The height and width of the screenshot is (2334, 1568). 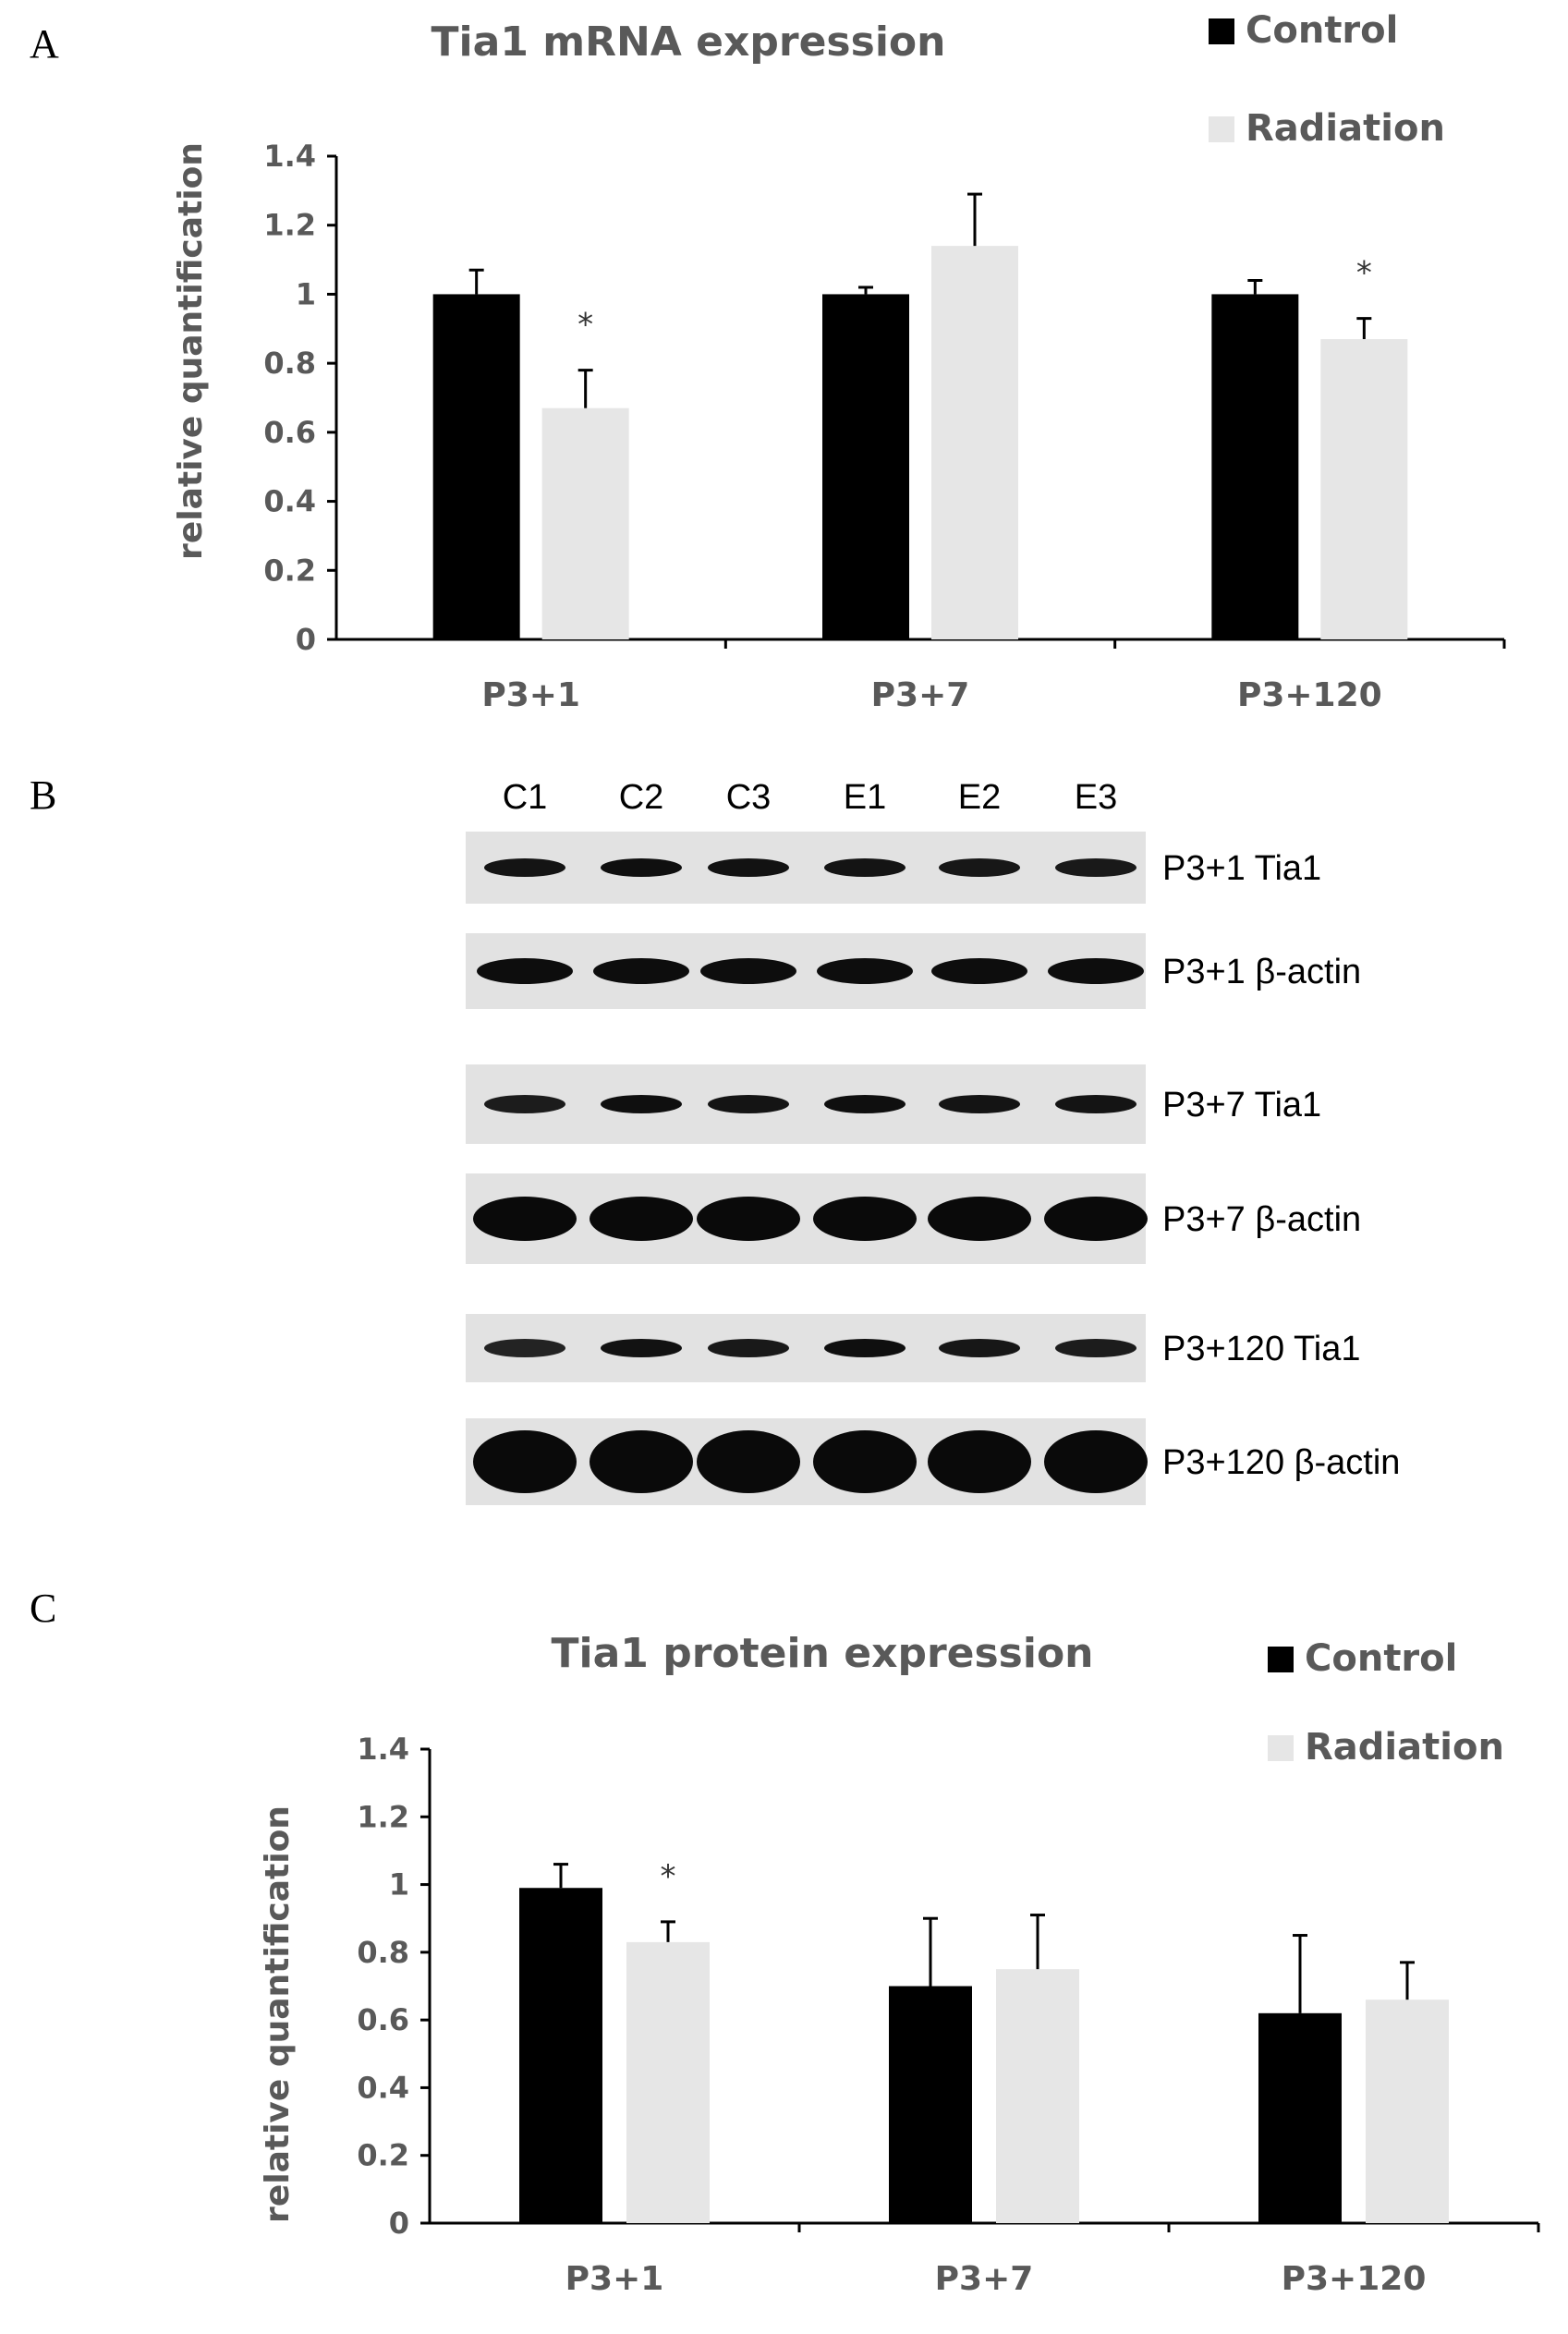 I want to click on chart-a-x-tick-label: P3+120, so click(x=1309, y=695).